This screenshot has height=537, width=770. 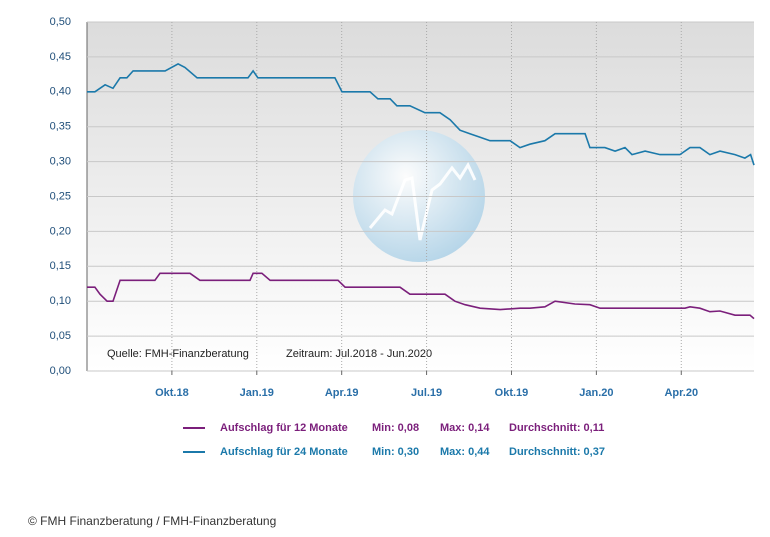 What do you see at coordinates (60, 371) in the screenshot?
I see `y-tick-label: 0,00` at bounding box center [60, 371].